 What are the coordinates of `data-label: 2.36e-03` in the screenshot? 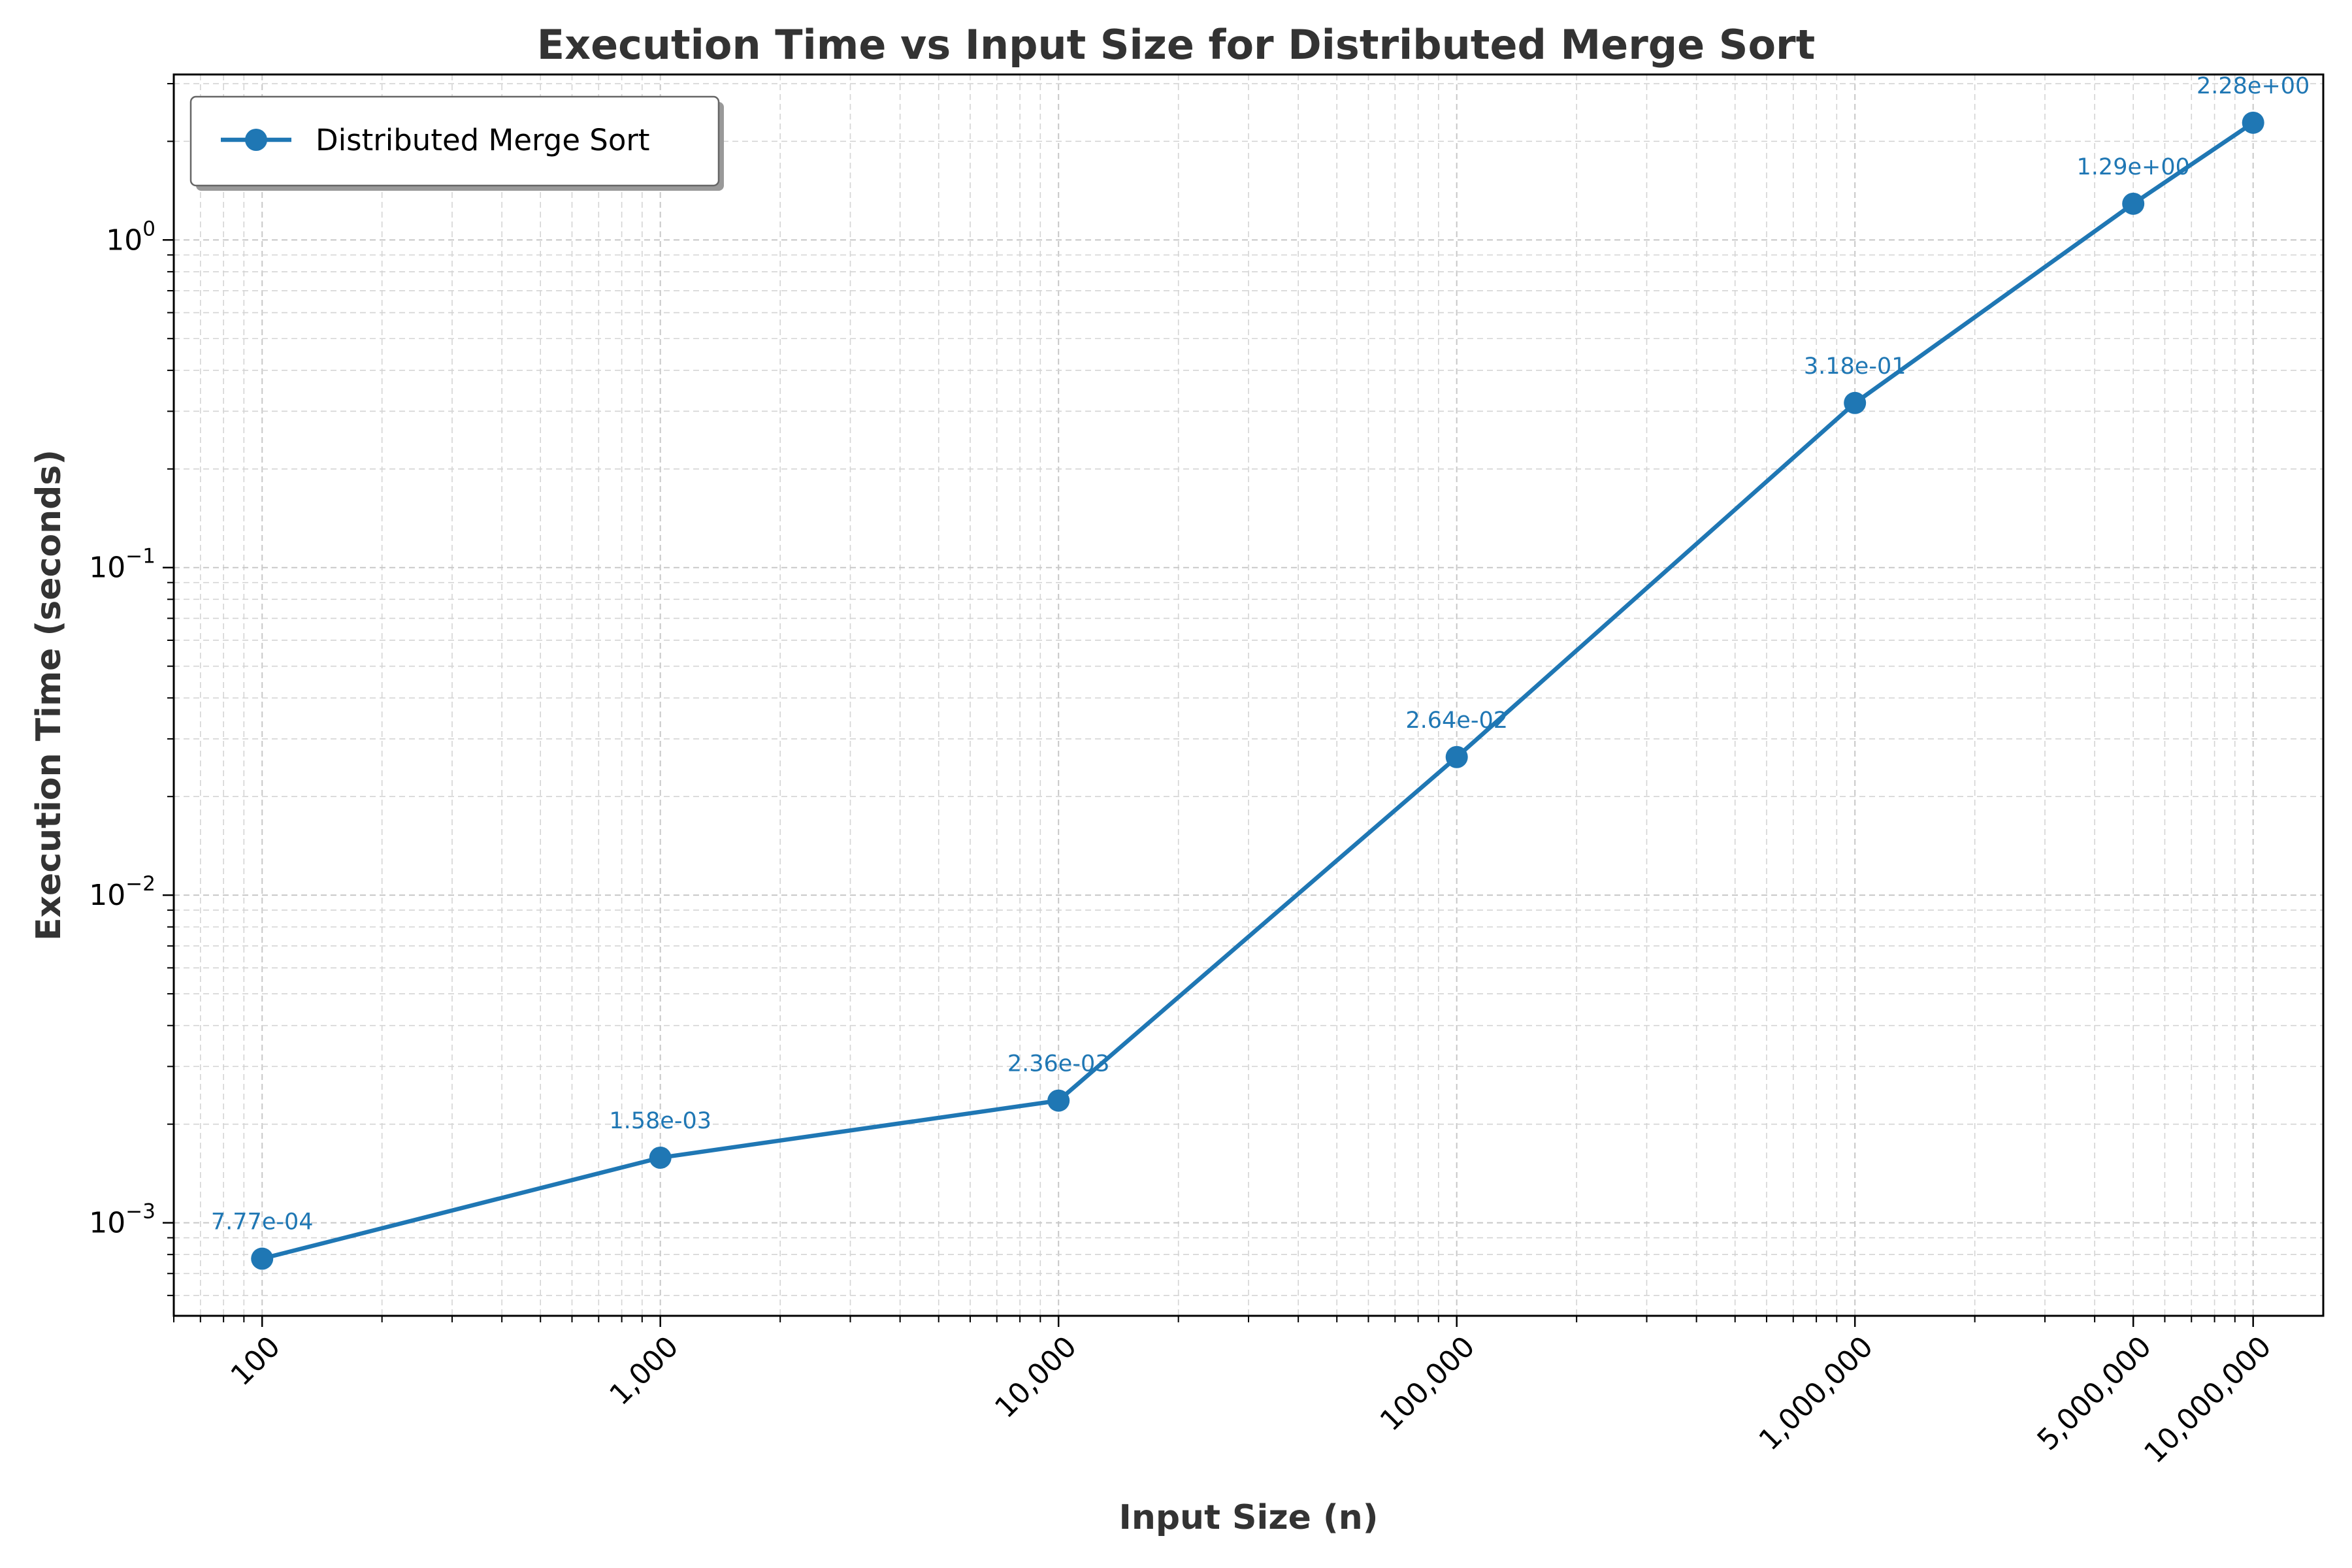 It's located at (1058, 1064).